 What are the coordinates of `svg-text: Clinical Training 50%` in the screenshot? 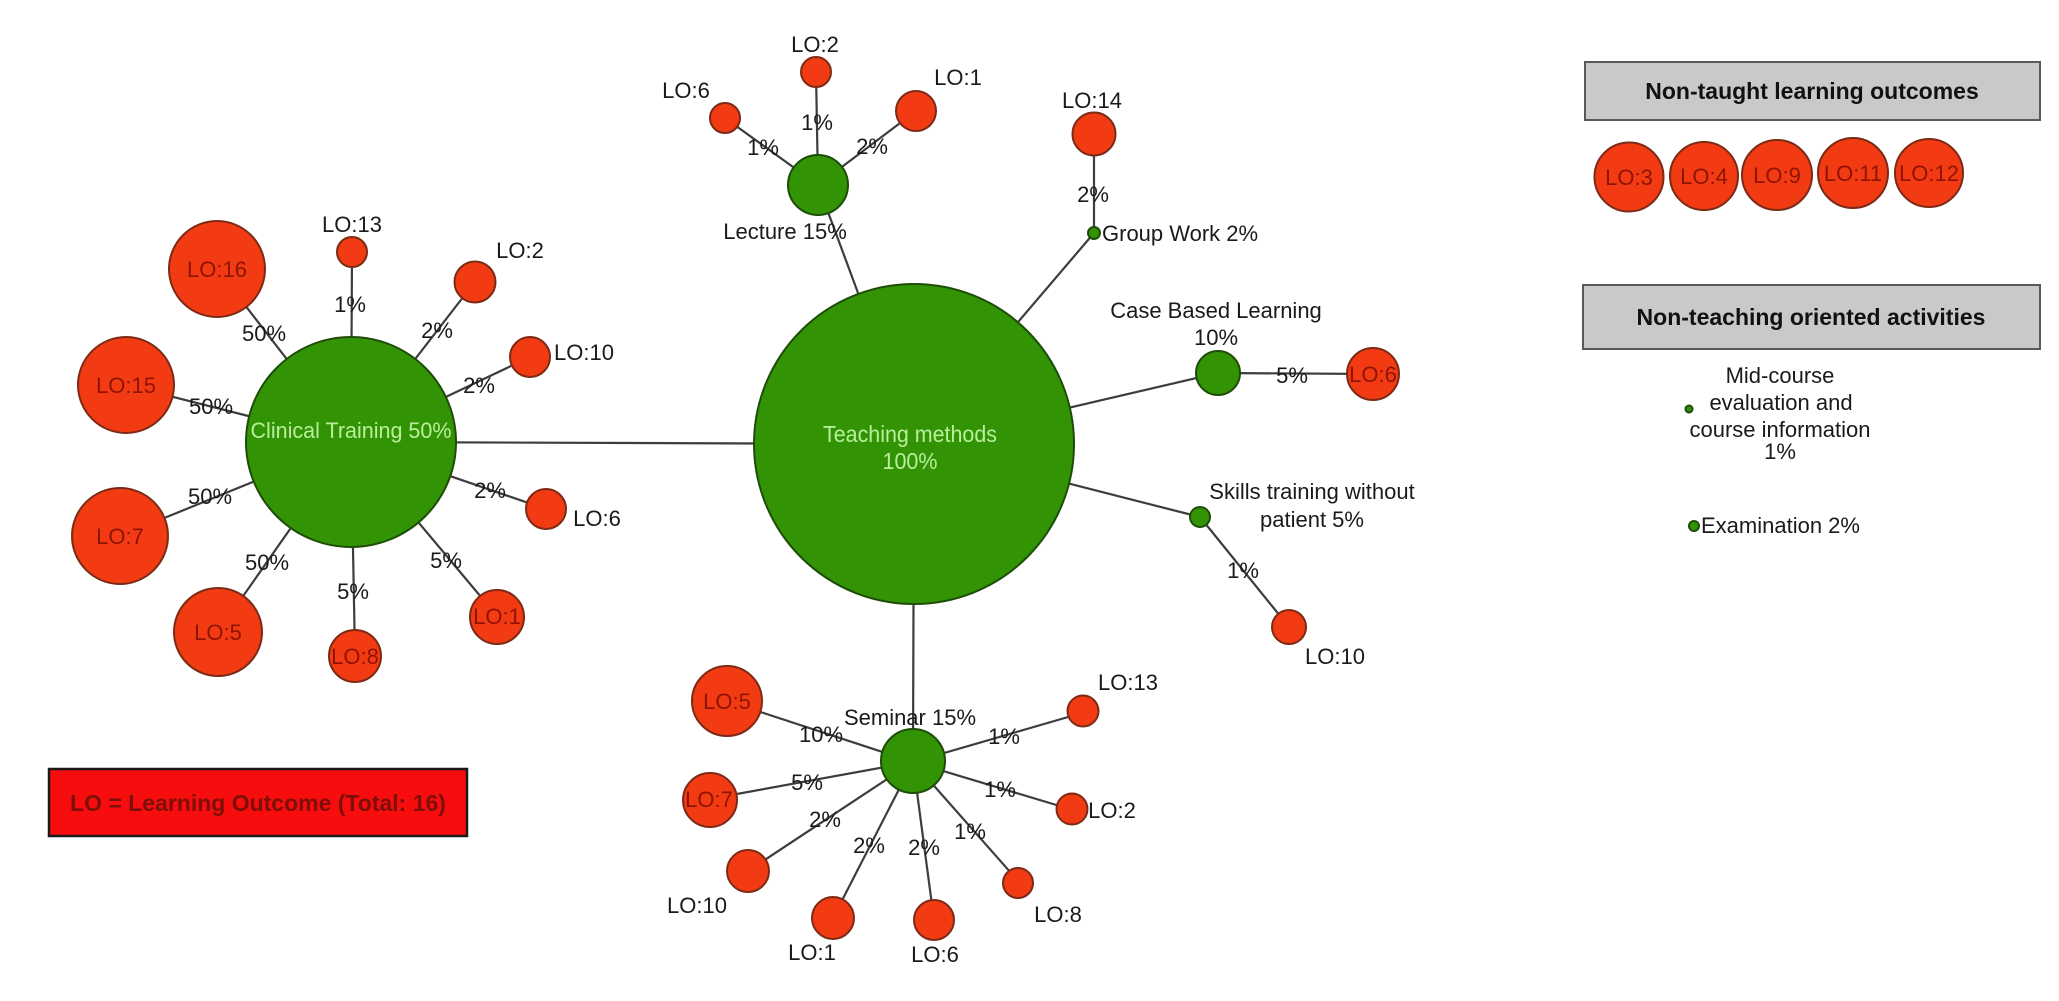 It's located at (351, 430).